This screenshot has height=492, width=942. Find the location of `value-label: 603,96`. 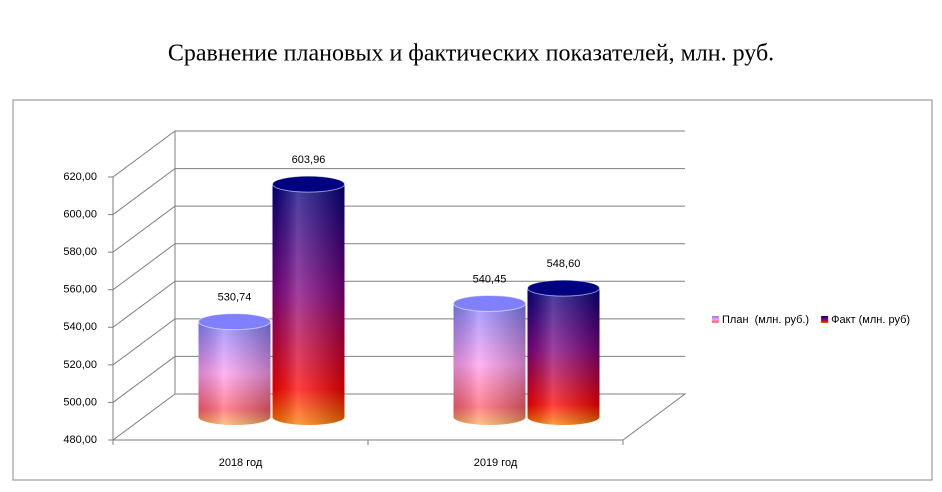

value-label: 603,96 is located at coordinates (309, 160).